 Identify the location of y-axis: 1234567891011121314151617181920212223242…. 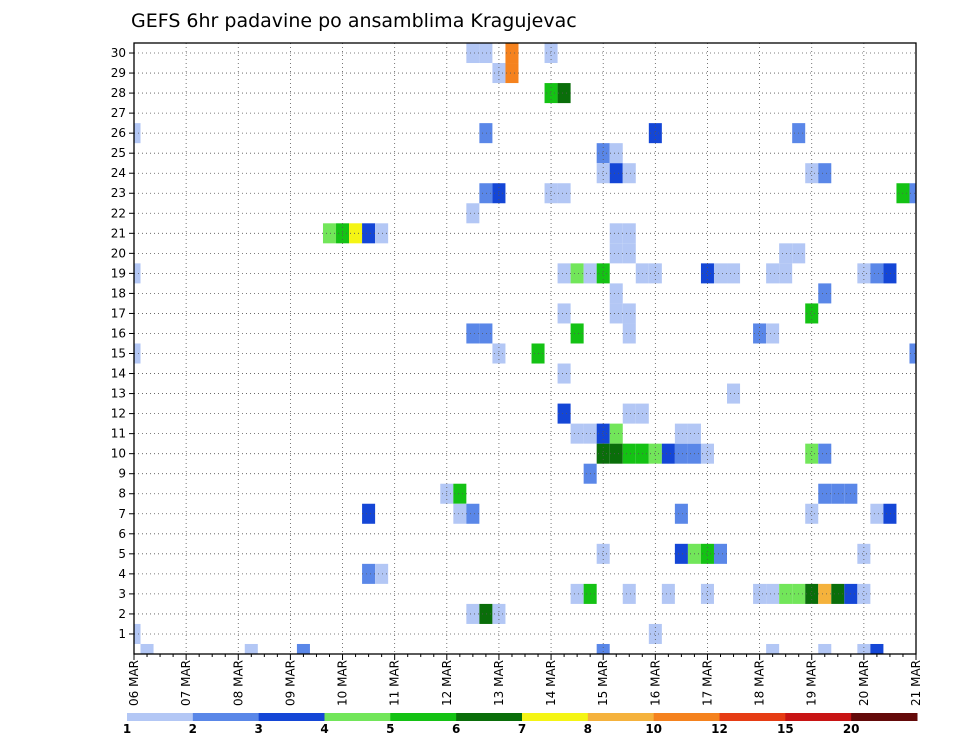
(122, 343).